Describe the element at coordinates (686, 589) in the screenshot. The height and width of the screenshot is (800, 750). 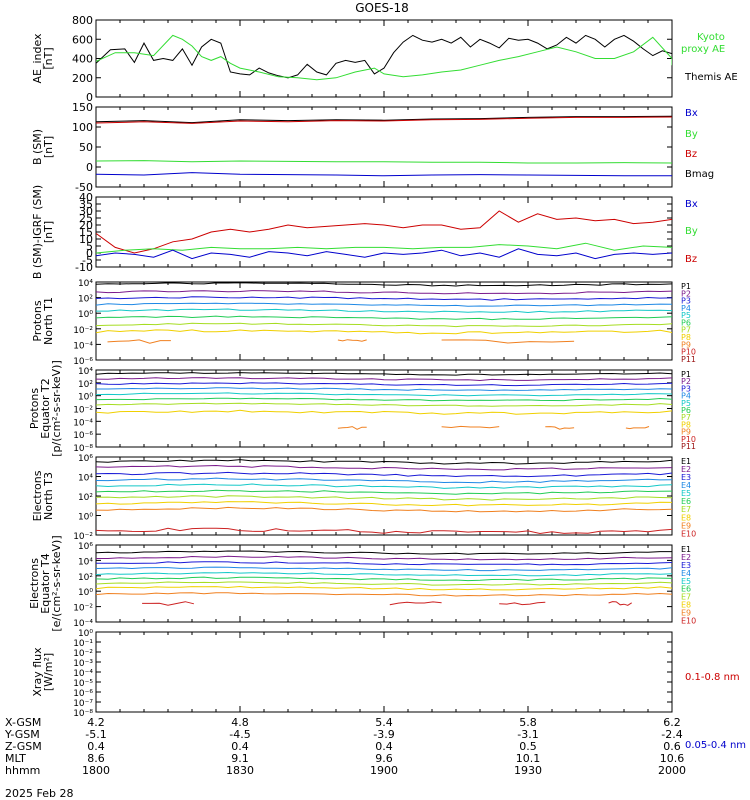
I see `channel-label-e6: E6` at that location.